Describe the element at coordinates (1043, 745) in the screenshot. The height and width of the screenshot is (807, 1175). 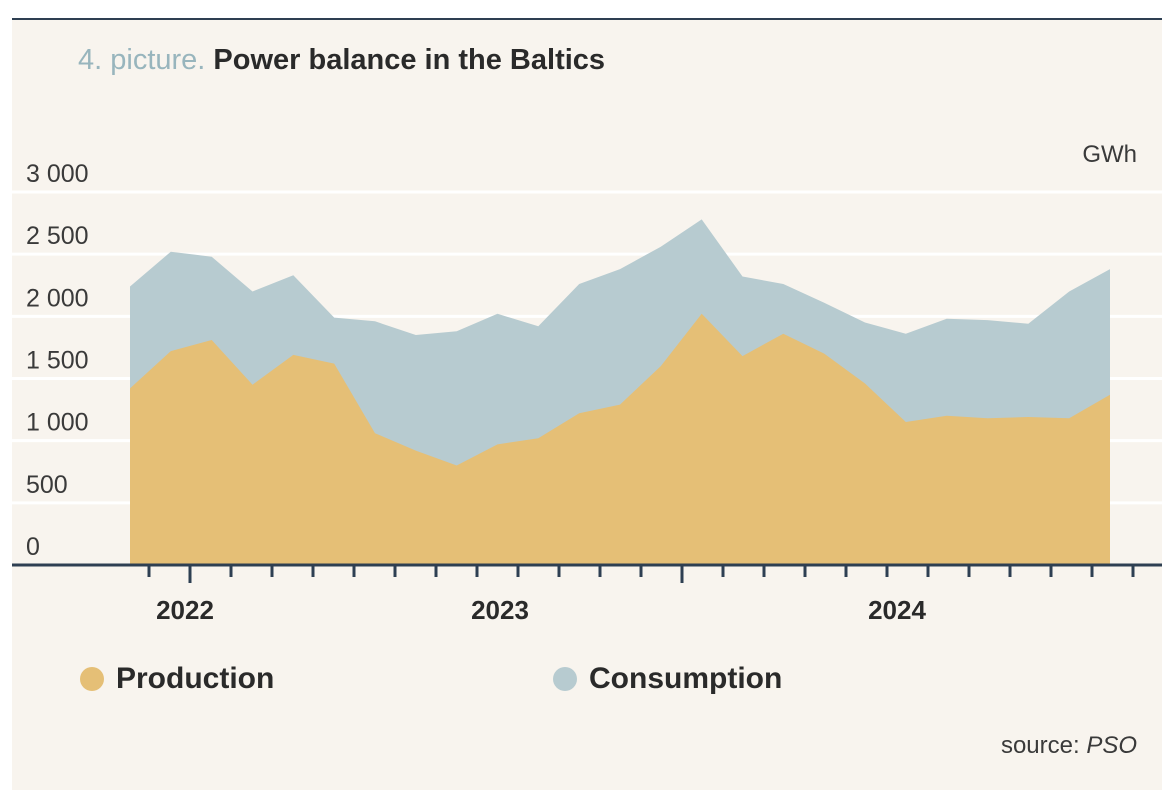
I see `source-prefix: source:` at that location.